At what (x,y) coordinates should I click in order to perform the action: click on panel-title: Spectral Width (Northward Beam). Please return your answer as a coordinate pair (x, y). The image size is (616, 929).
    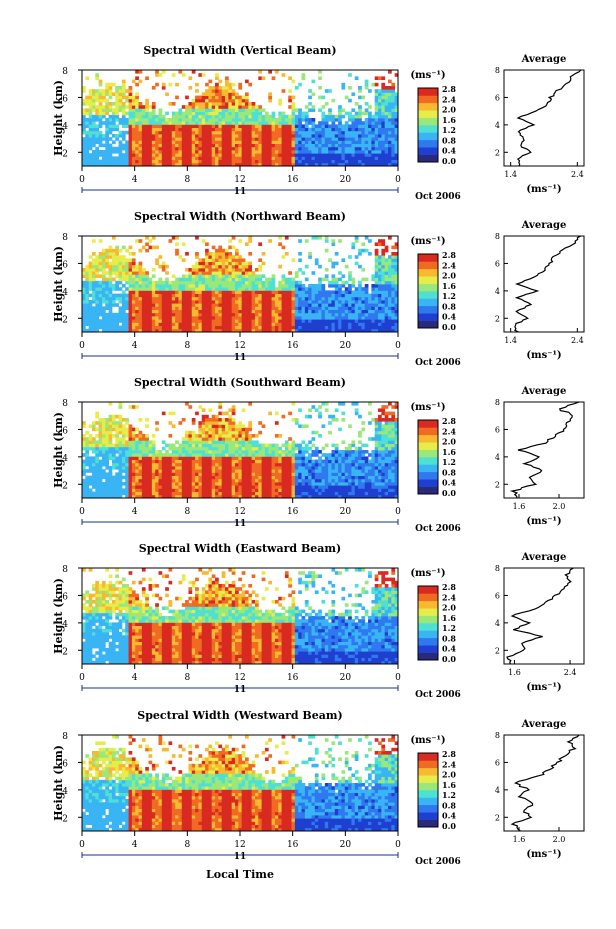
    Looking at the image, I should click on (240, 216).